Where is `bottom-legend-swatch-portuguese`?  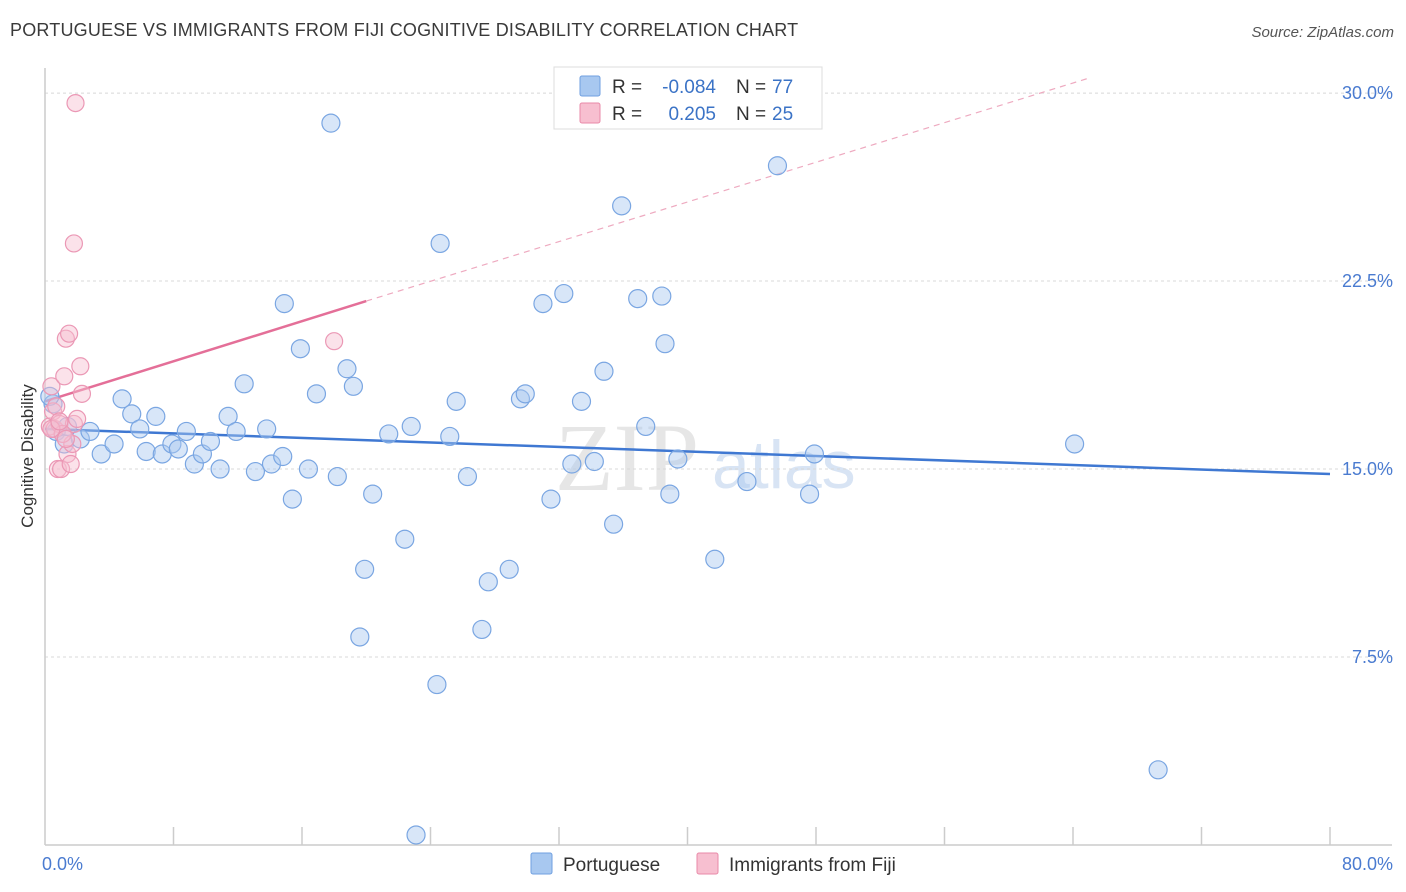 bottom-legend-swatch-portuguese is located at coordinates (541, 863).